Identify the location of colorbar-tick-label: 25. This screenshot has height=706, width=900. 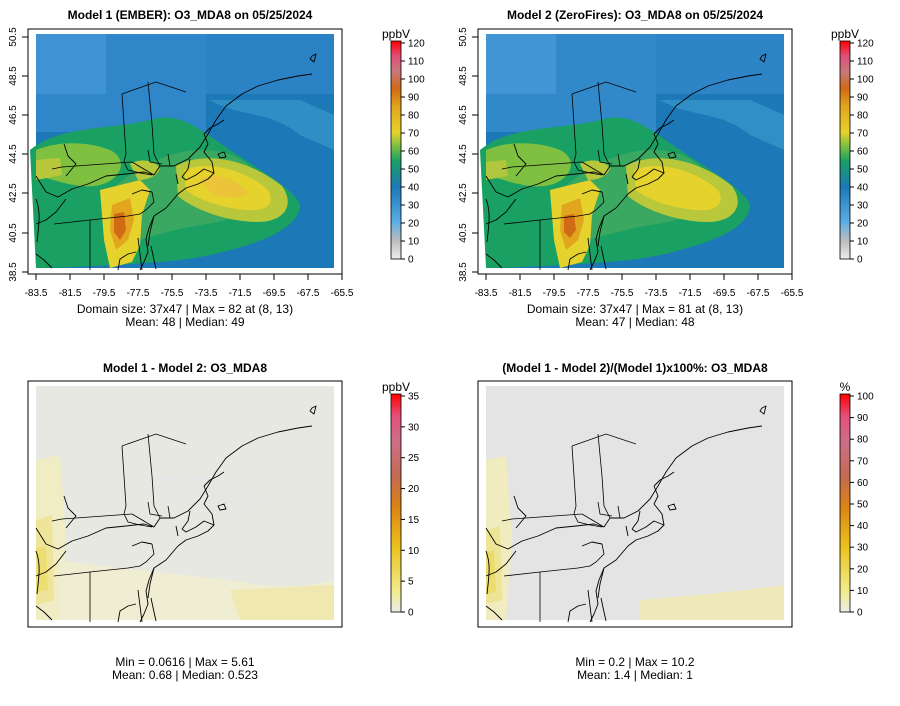
(414, 458).